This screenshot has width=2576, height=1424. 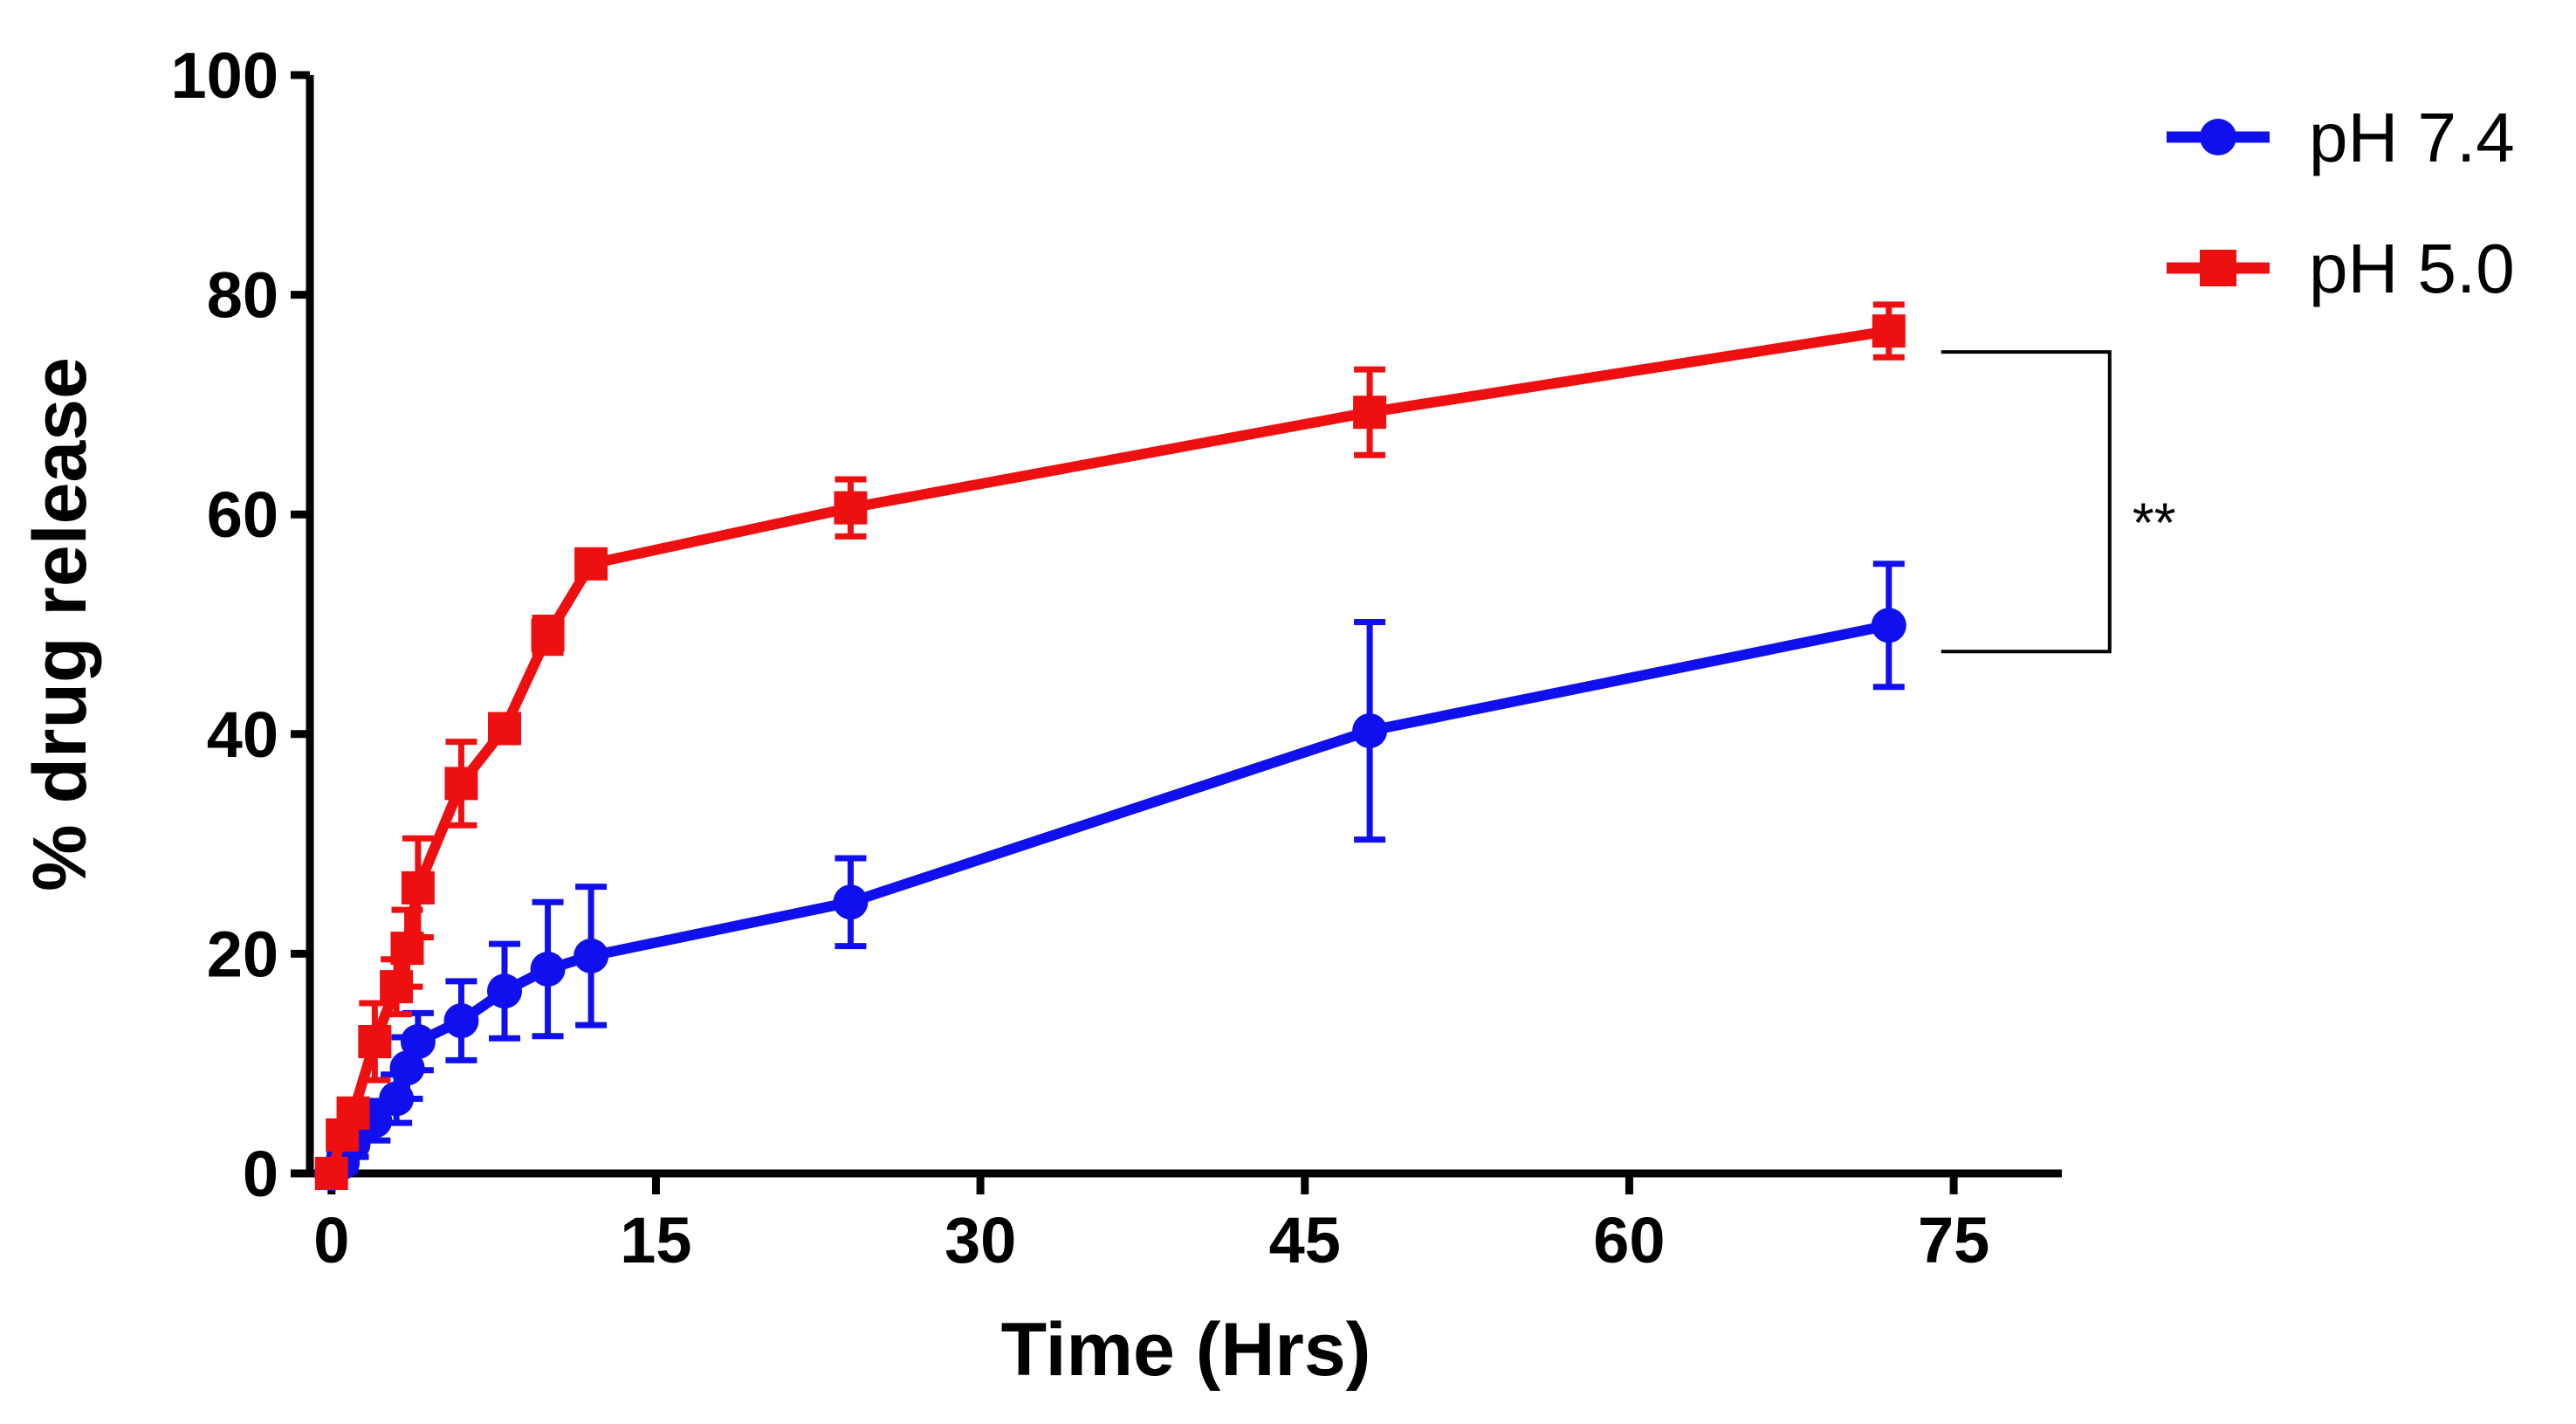 I want to click on significance-bracket: **, so click(x=2058, y=502).